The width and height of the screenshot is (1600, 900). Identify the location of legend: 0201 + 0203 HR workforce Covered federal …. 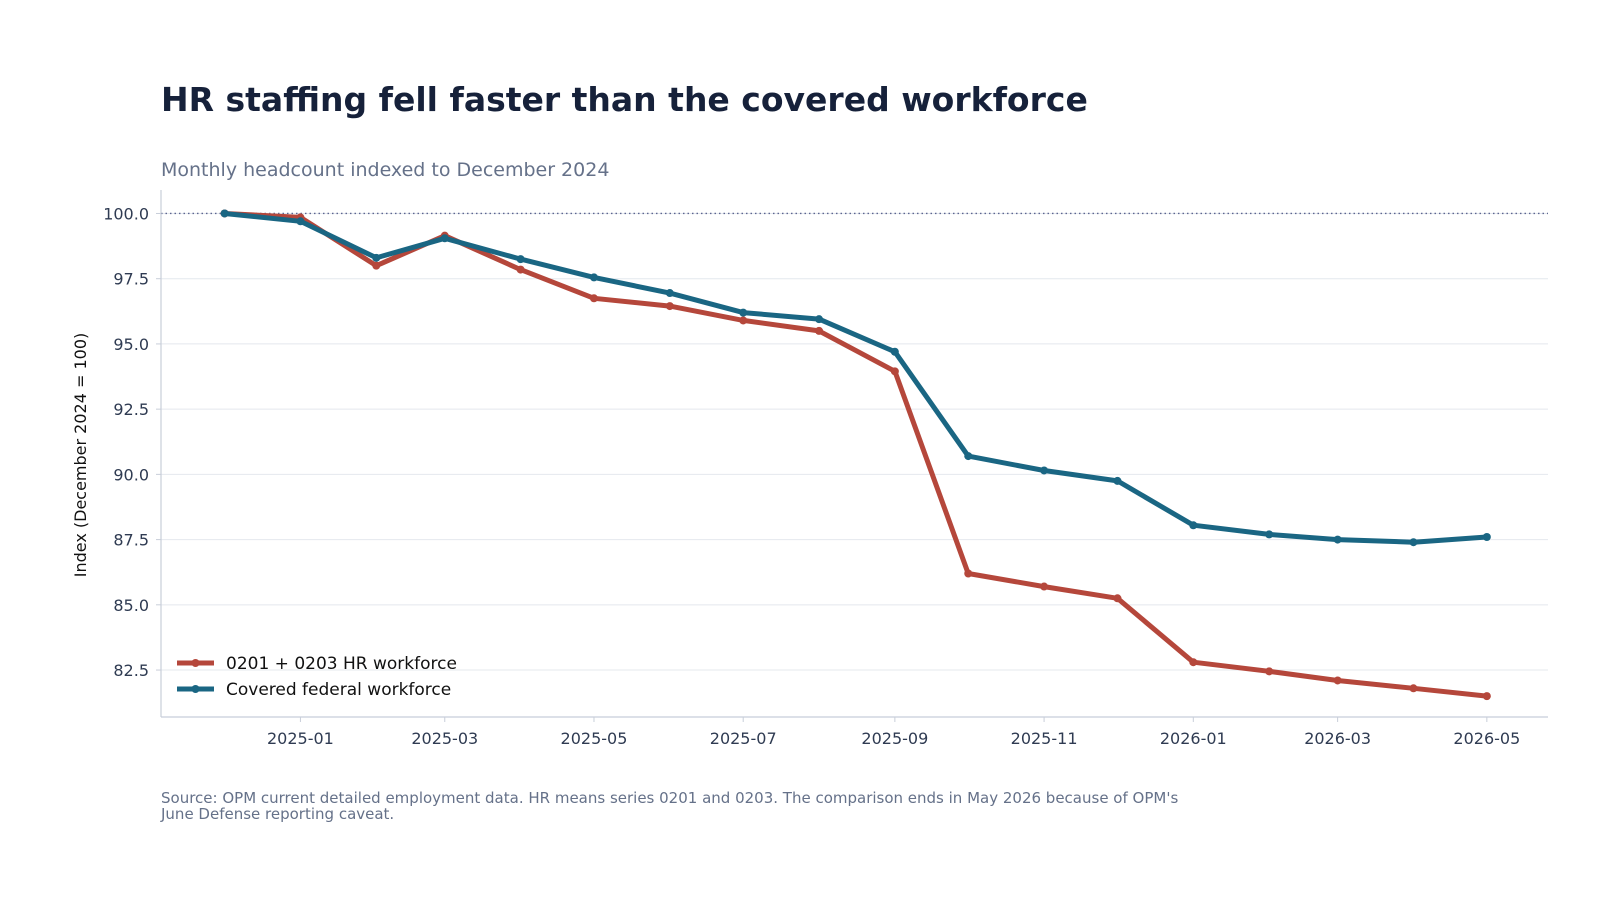
(317, 677).